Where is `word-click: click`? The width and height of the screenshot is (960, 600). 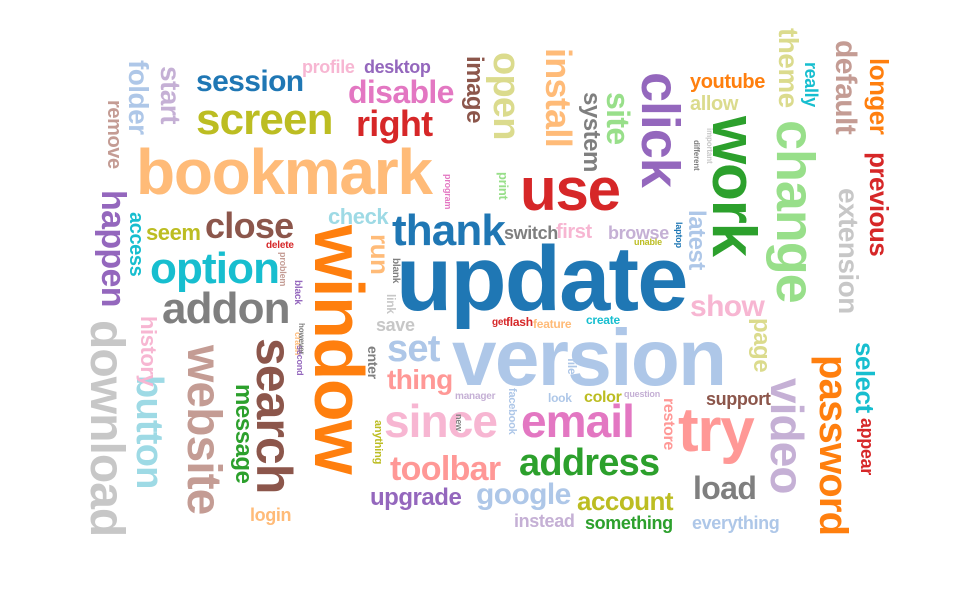
word-click: click is located at coordinates (660, 129).